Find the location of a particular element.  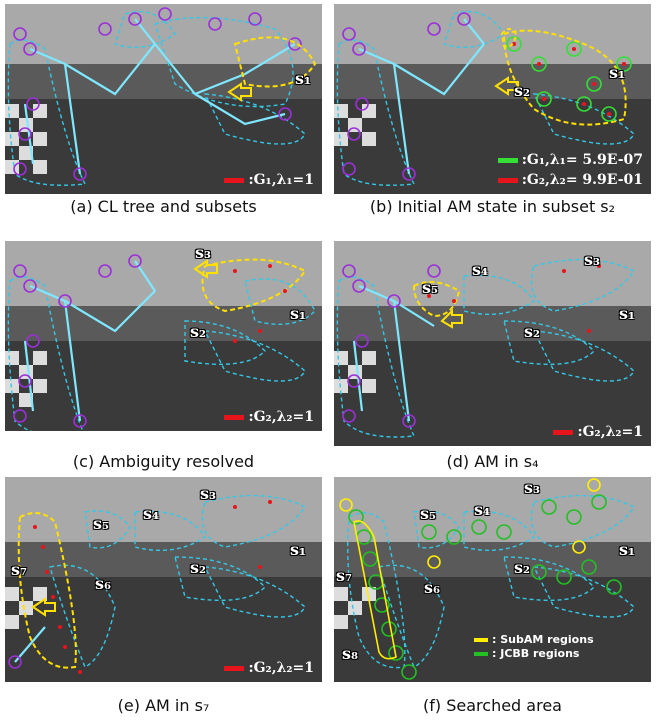

legend-text: : SubAM regions is located at coordinates (543, 639).